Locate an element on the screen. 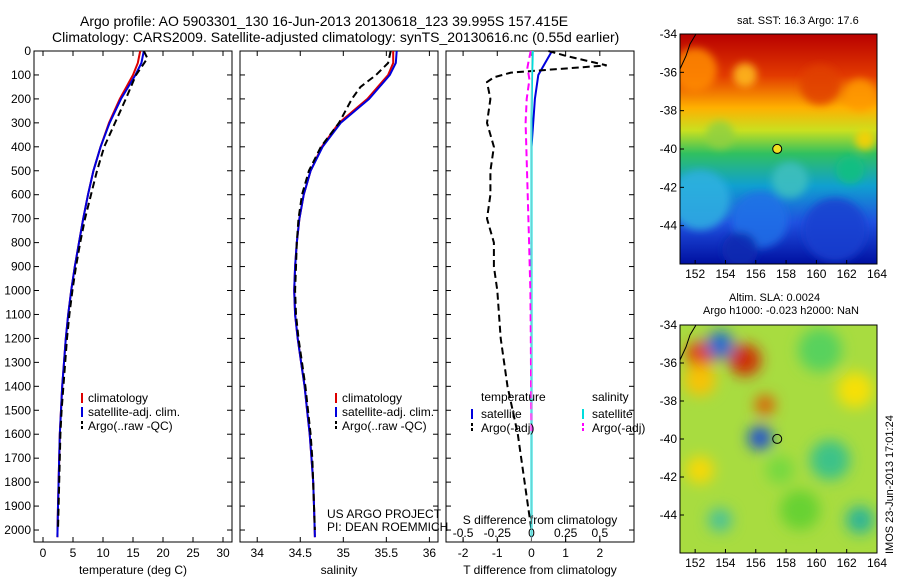 This screenshot has height=580, width=900. map-panel-1: 152 154 156 158 160 162 164 -34 -36 -38 -40 -42 -44 is located at coordinates (774, 154).